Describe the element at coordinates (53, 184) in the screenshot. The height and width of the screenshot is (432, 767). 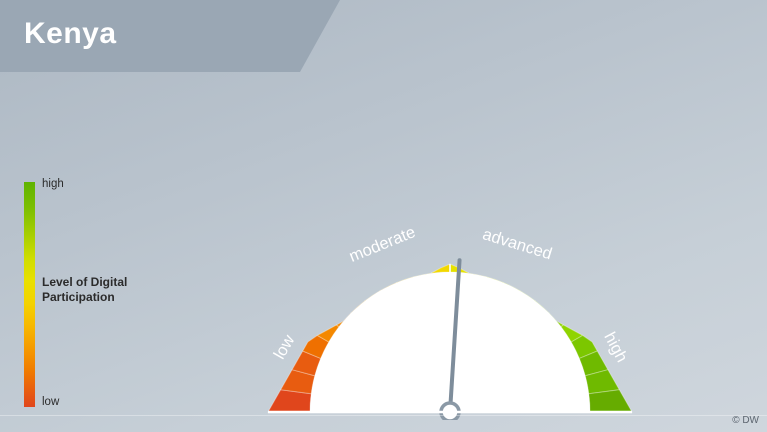
I see `legend-high-label: high` at that location.